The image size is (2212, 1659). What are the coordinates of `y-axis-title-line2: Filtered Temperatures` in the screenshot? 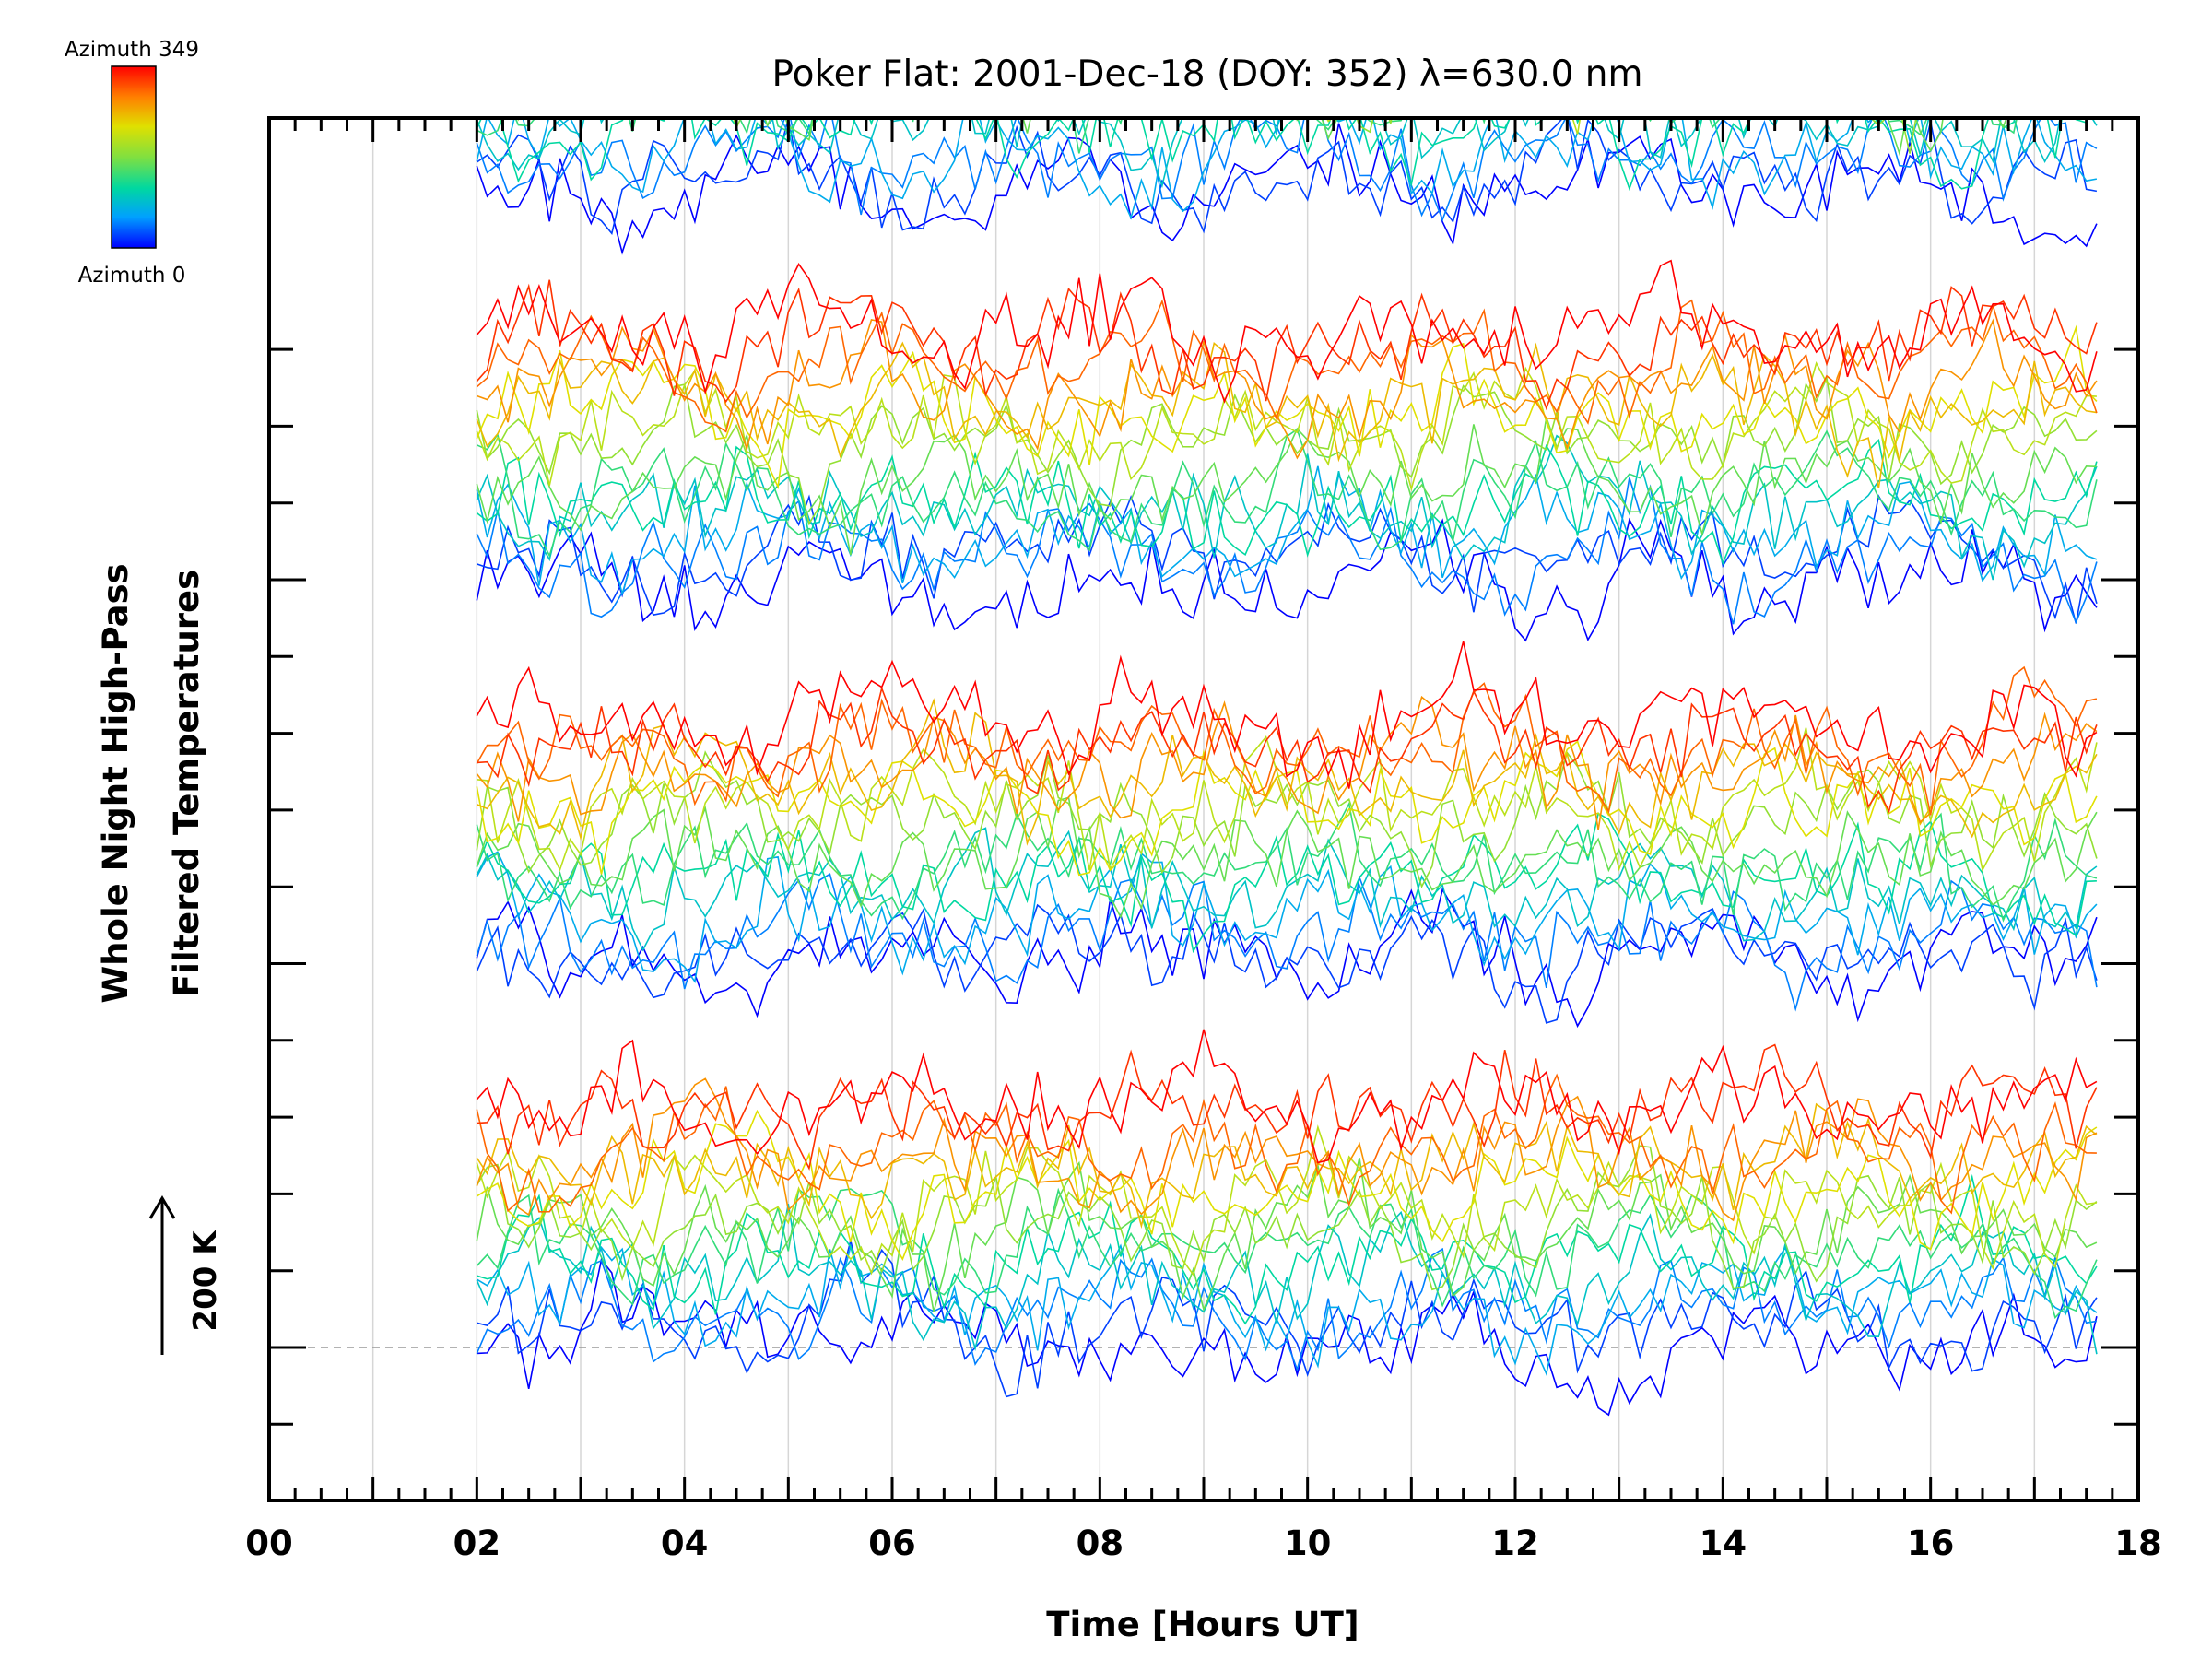 It's located at (186, 783).